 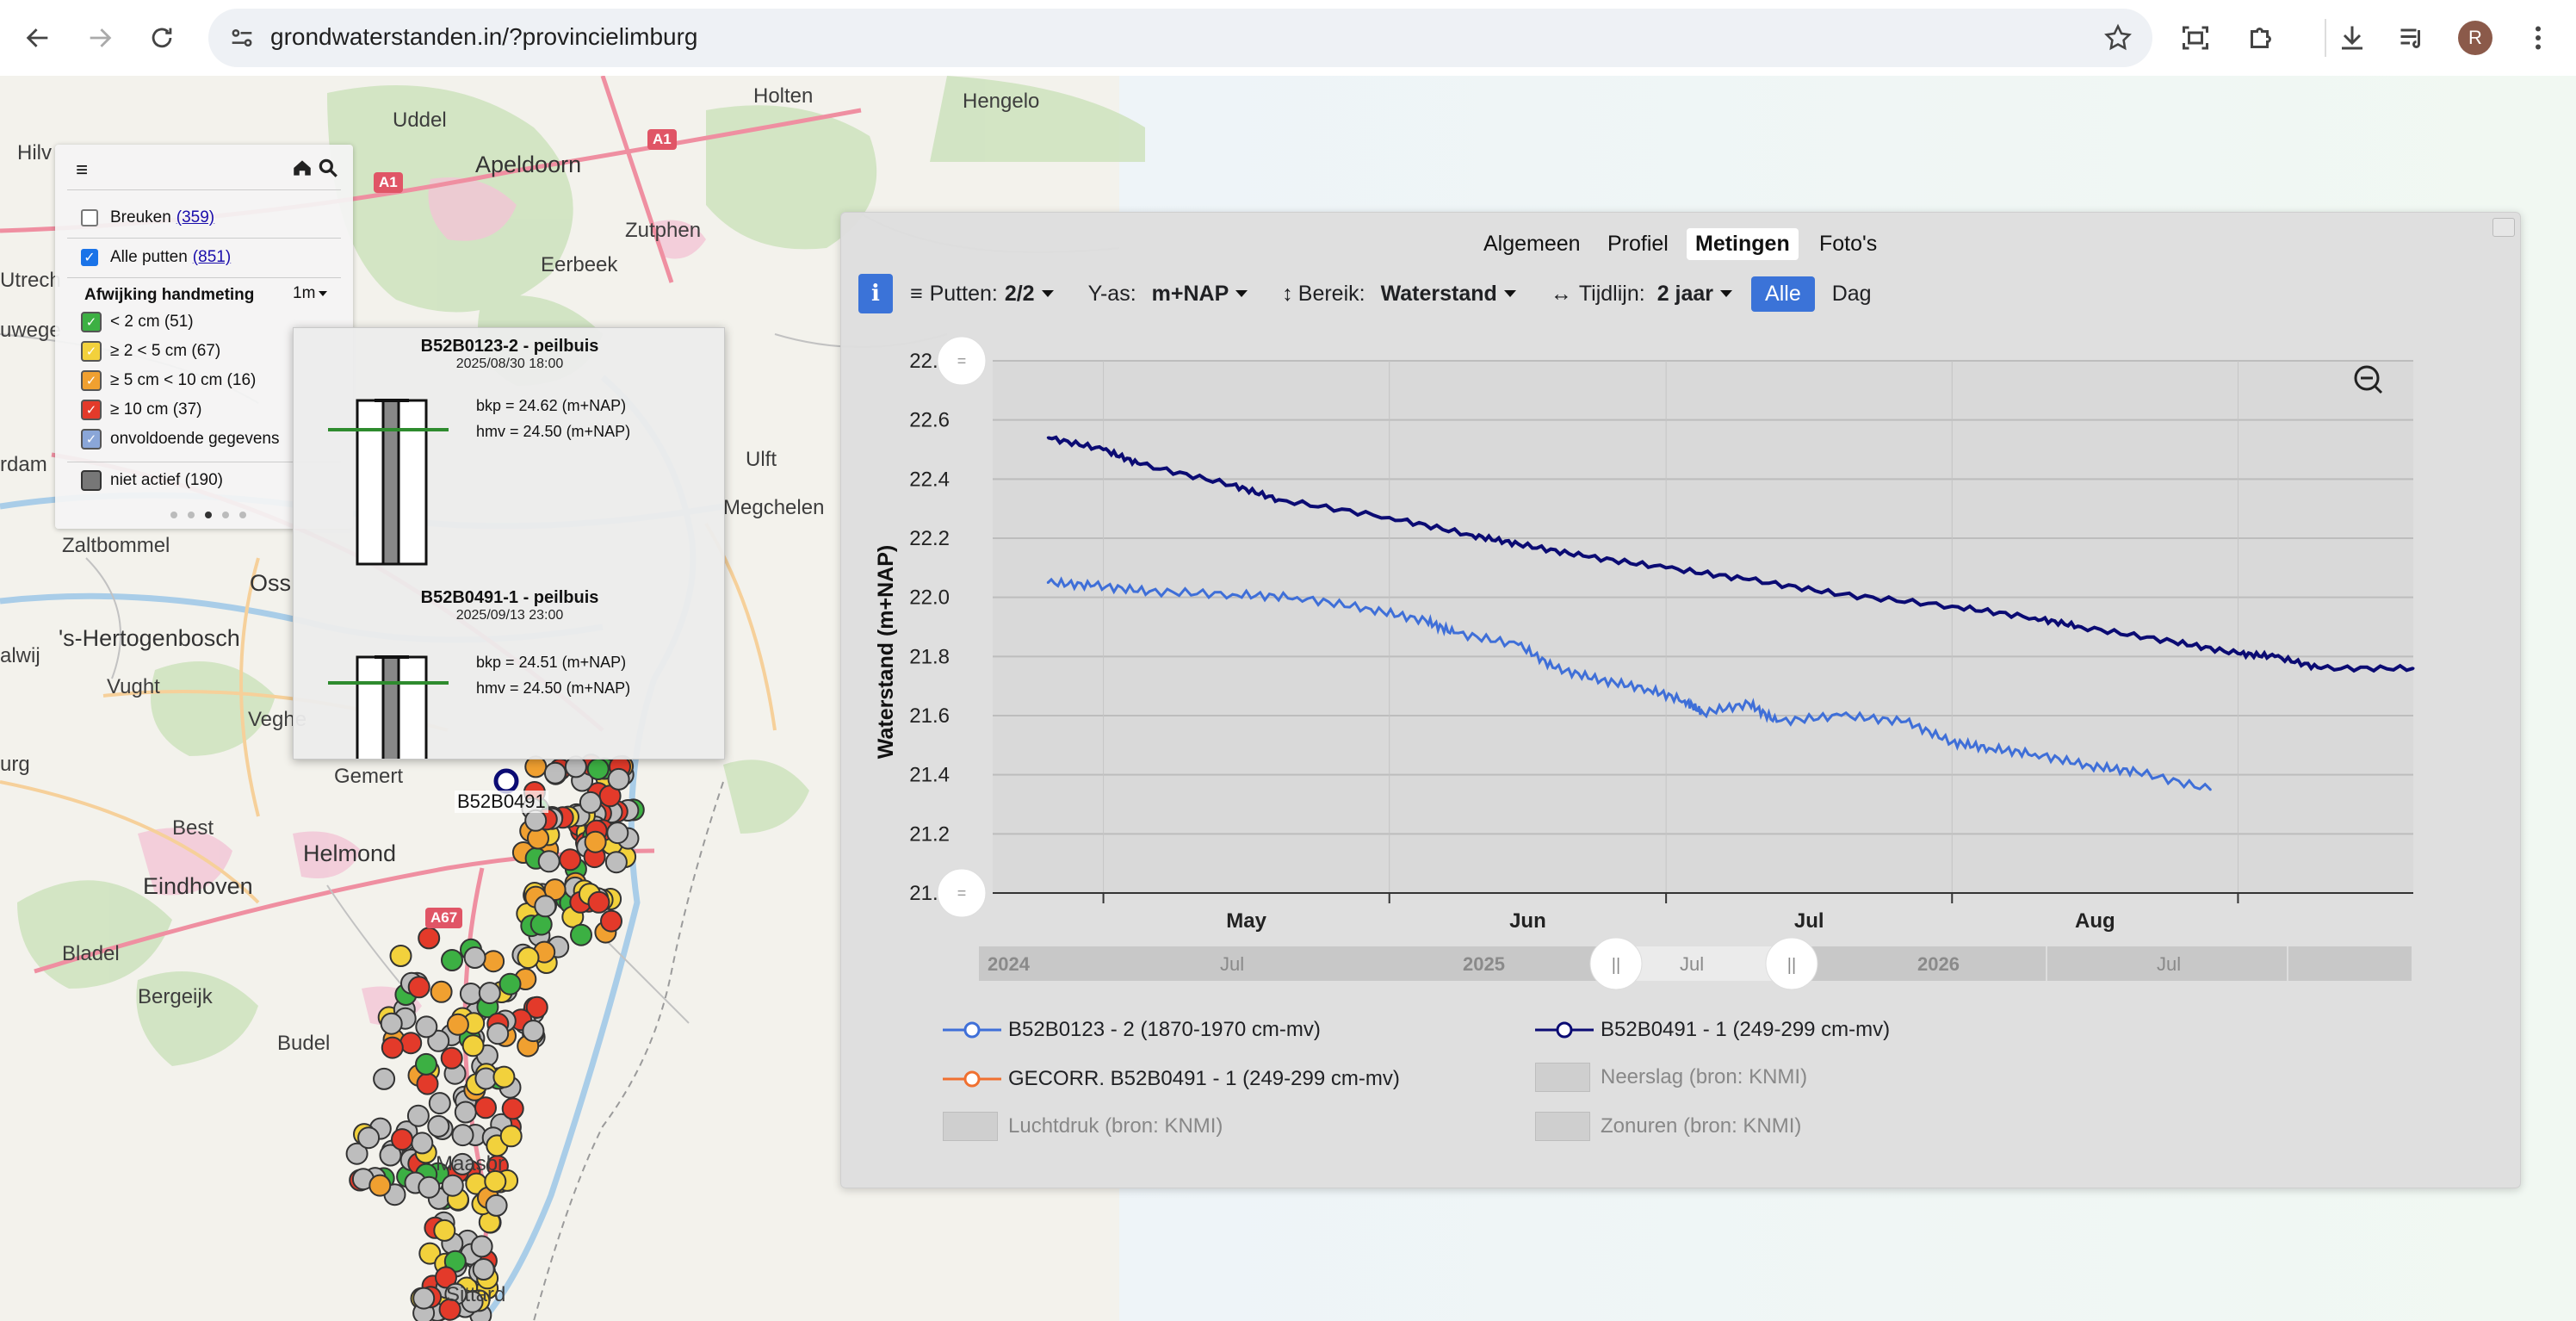 What do you see at coordinates (38, 38) in the screenshot?
I see `back-icon` at bounding box center [38, 38].